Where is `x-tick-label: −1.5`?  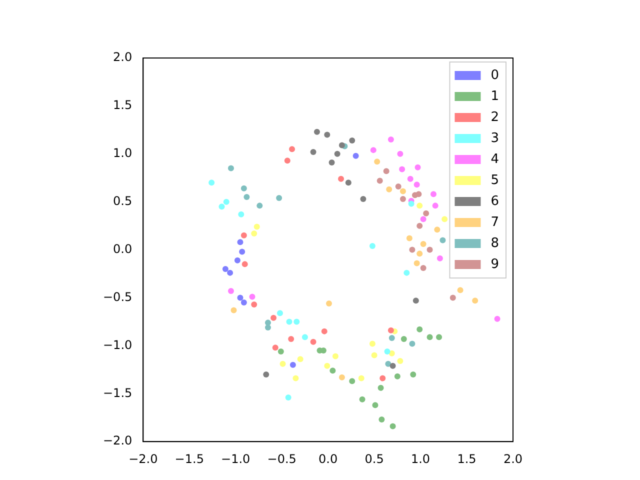
x-tick-label: −1.5 is located at coordinates (189, 459).